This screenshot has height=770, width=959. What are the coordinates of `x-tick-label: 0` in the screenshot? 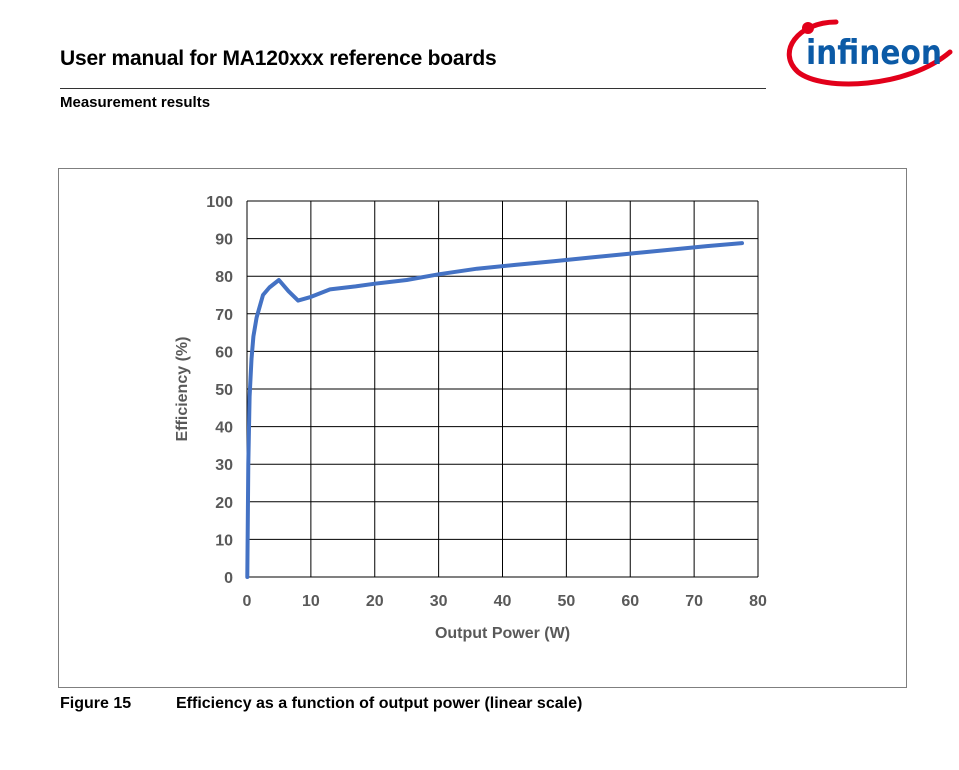 It's located at (247, 601).